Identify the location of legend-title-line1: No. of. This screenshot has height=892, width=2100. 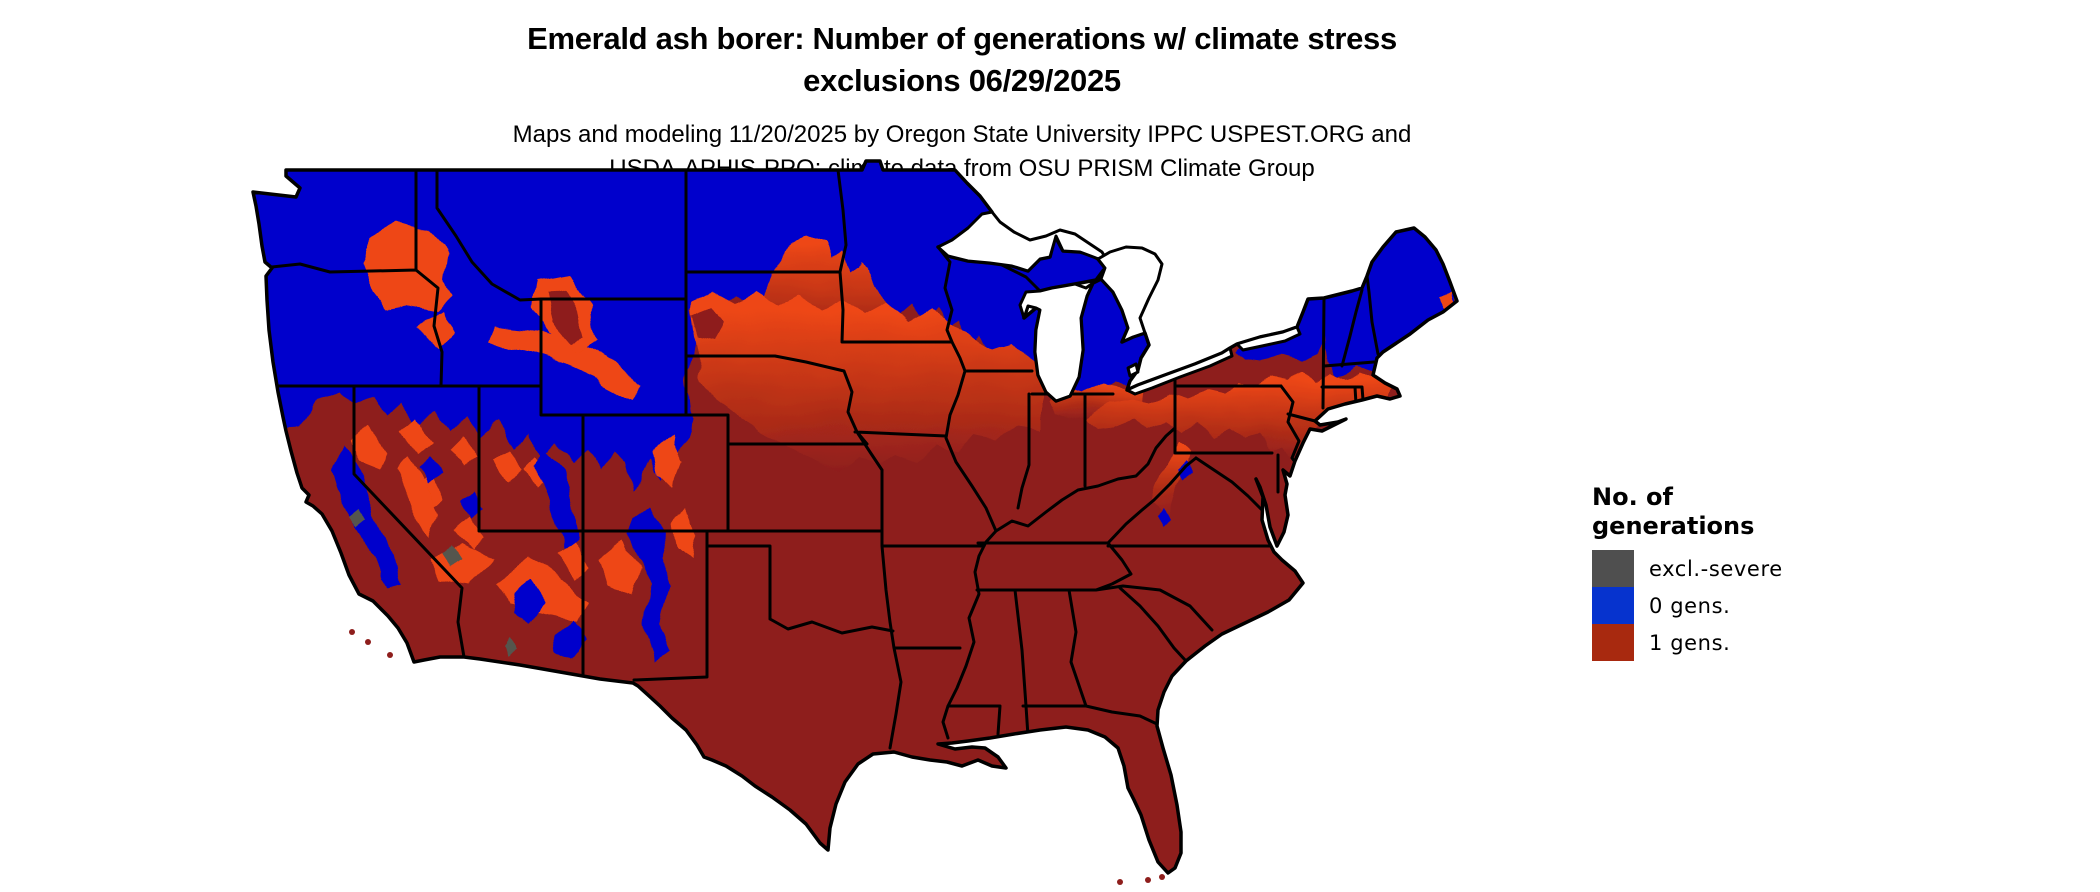
(1632, 497).